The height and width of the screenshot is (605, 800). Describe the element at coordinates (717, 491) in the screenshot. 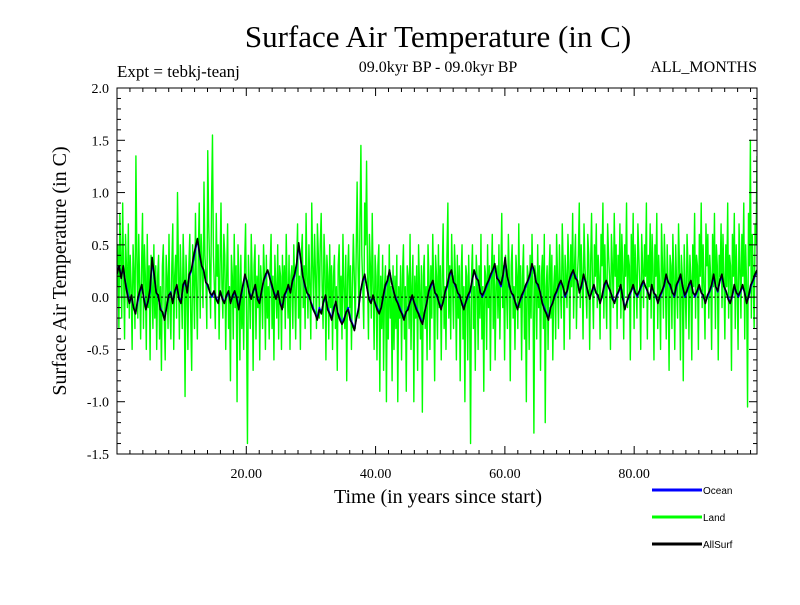

I see `legend-label-ocean: Ocean` at that location.